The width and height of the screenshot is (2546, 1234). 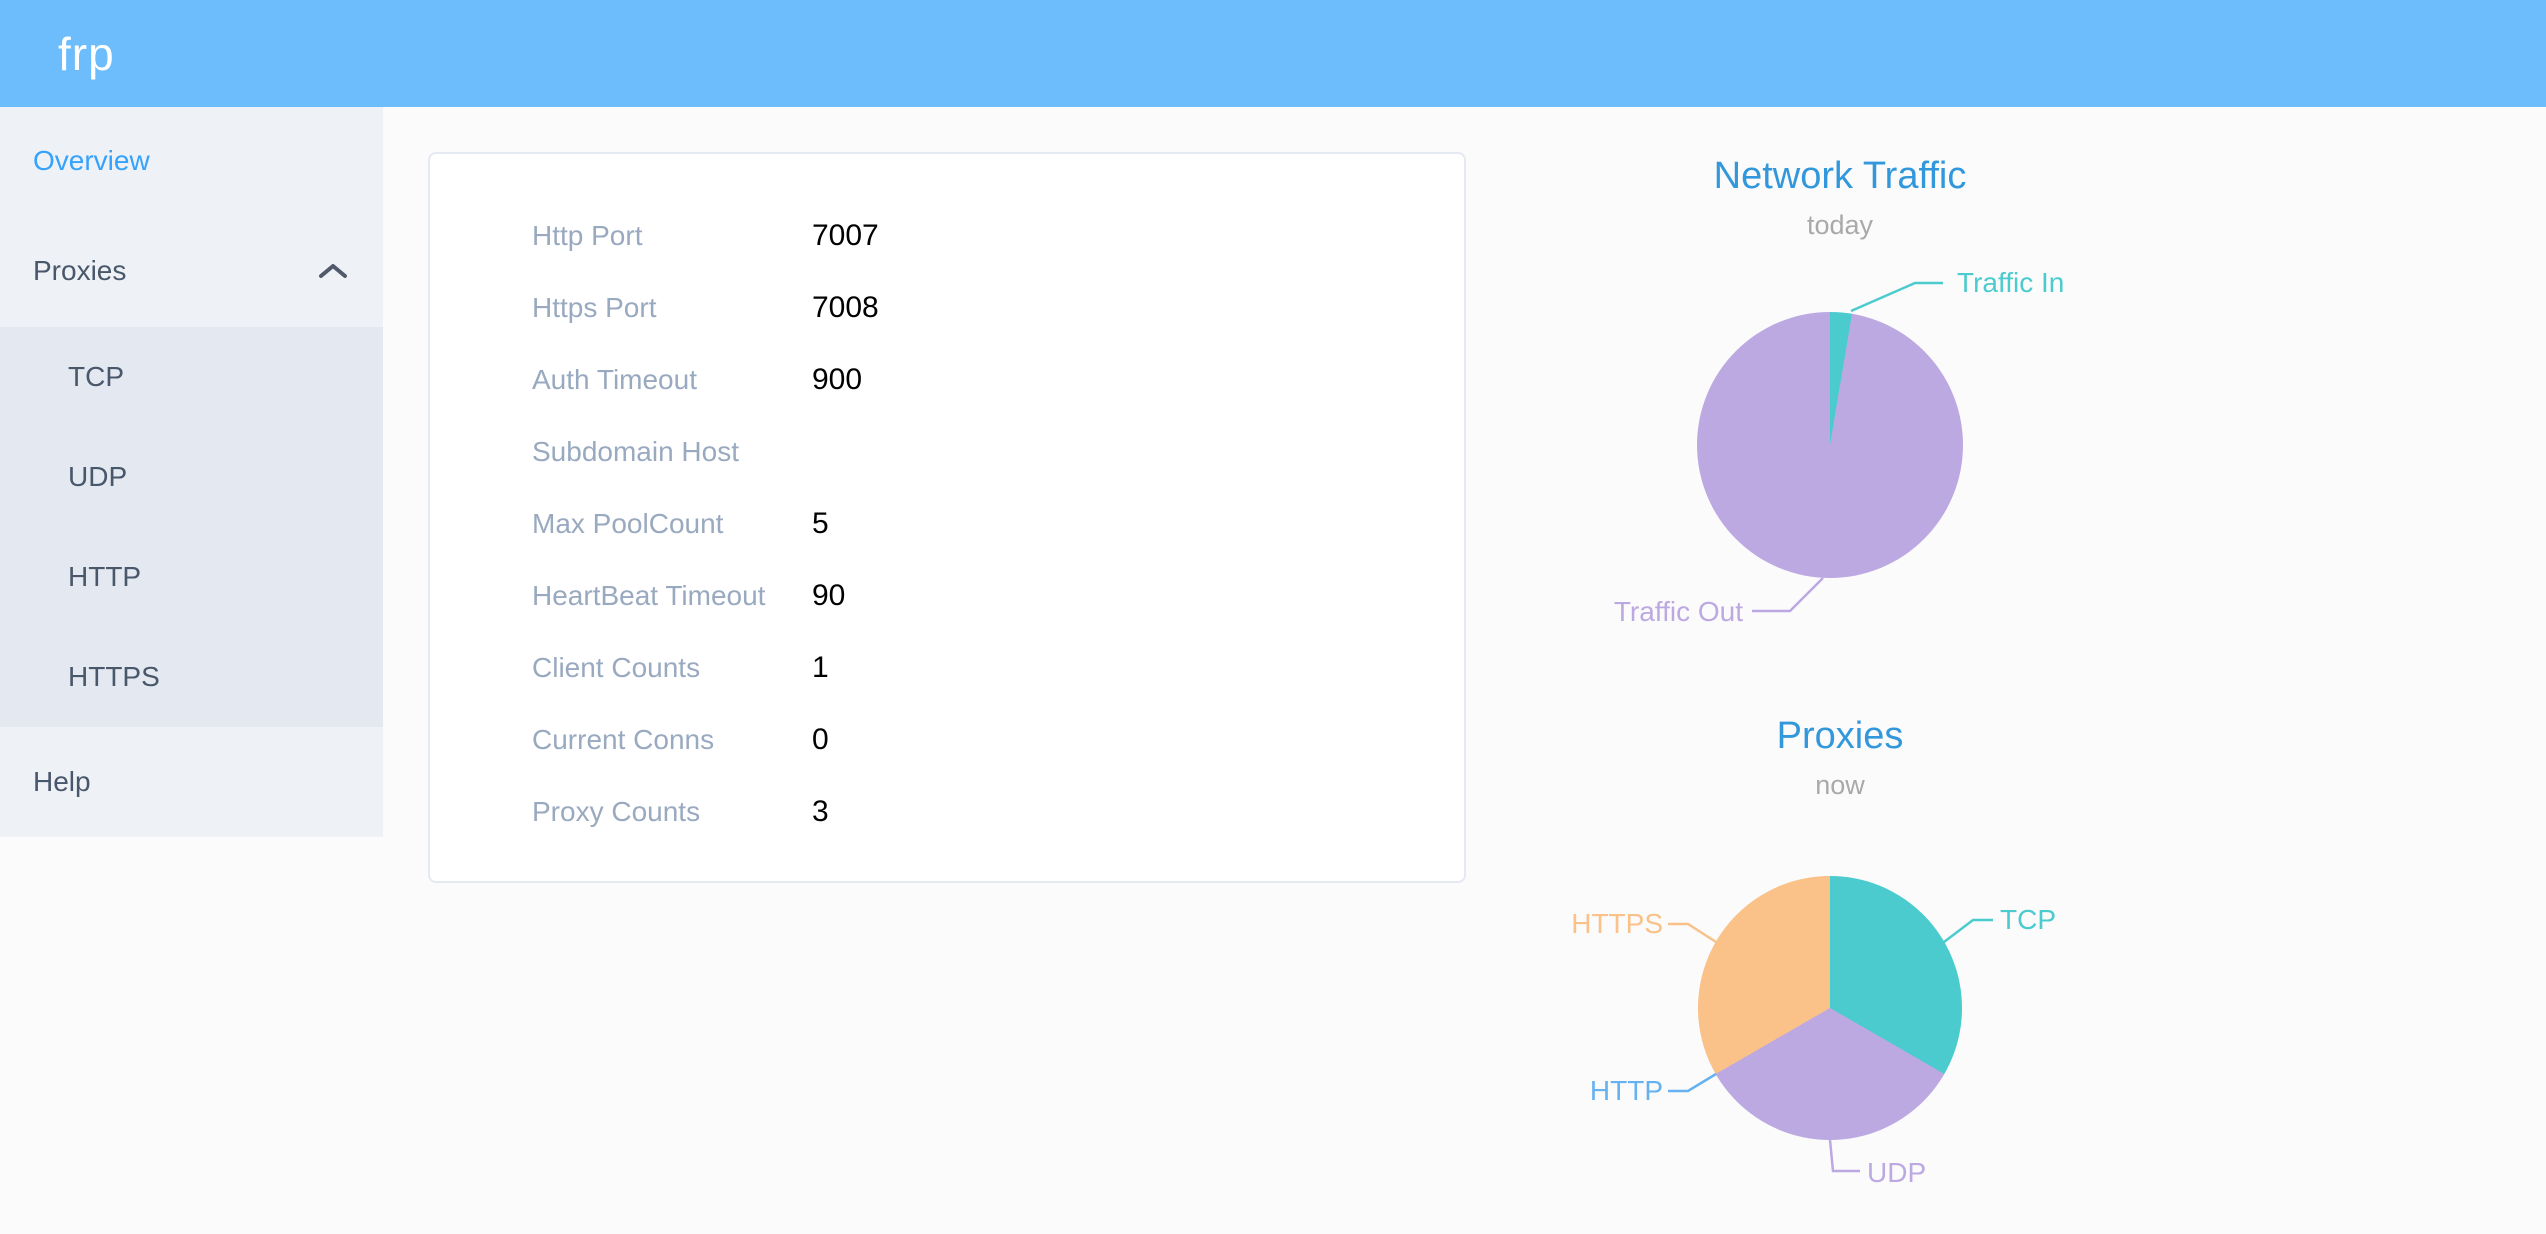 What do you see at coordinates (2011, 282) in the screenshot?
I see `traffic-in-label: Traffic In` at bounding box center [2011, 282].